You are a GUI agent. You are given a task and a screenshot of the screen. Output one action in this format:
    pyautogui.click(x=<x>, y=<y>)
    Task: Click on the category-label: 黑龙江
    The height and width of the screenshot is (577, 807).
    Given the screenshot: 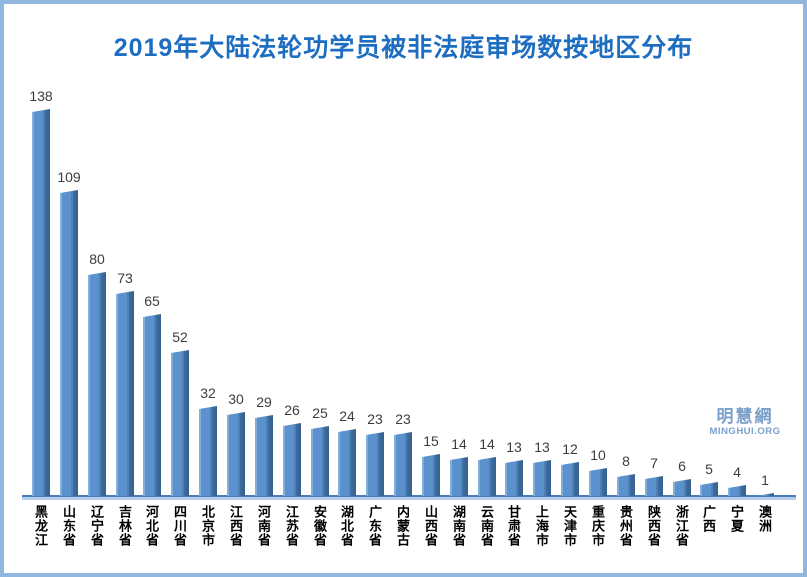 What is the action you would take?
    pyautogui.click(x=41, y=526)
    